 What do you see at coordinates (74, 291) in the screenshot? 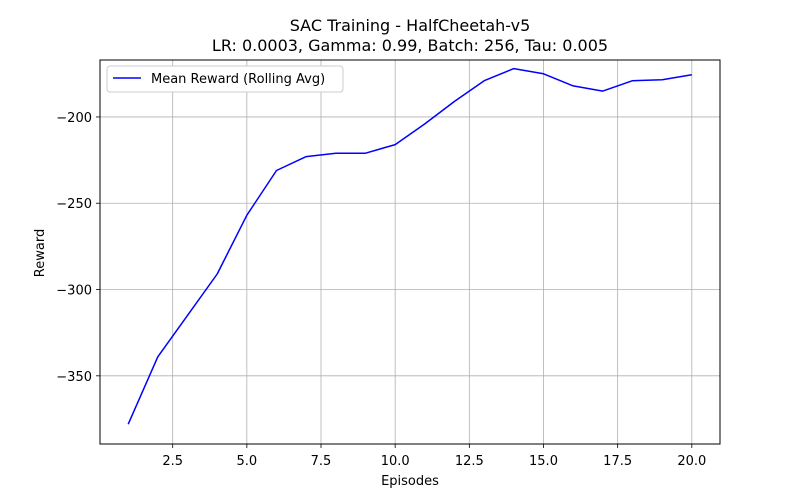
I see `y-tick-label: −300` at bounding box center [74, 291].